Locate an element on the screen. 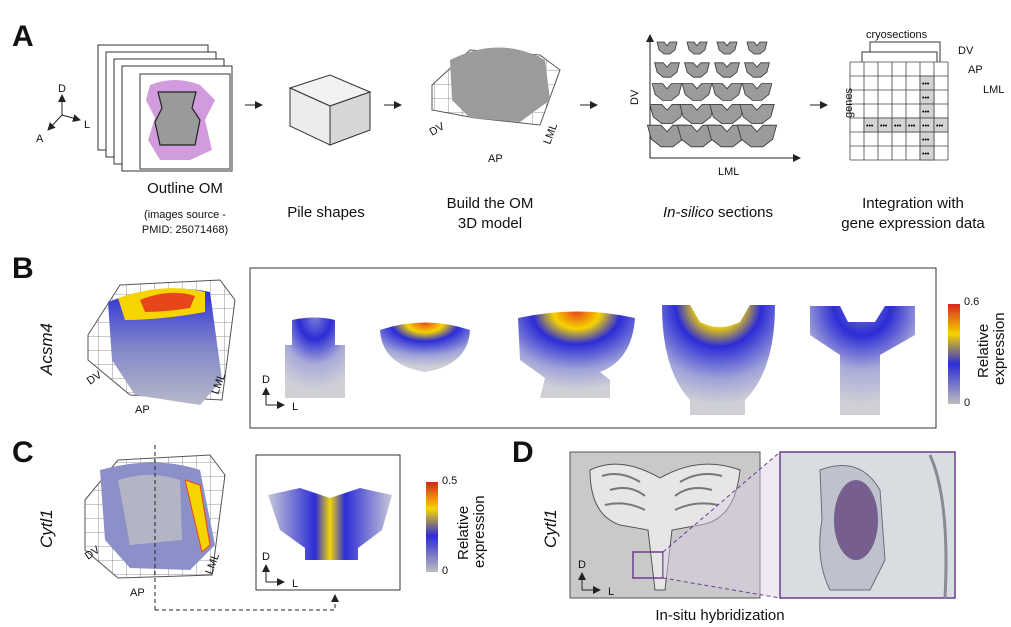 The width and height of the screenshot is (1011, 627). orientation-triad-a: D L A is located at coordinates (63, 114).